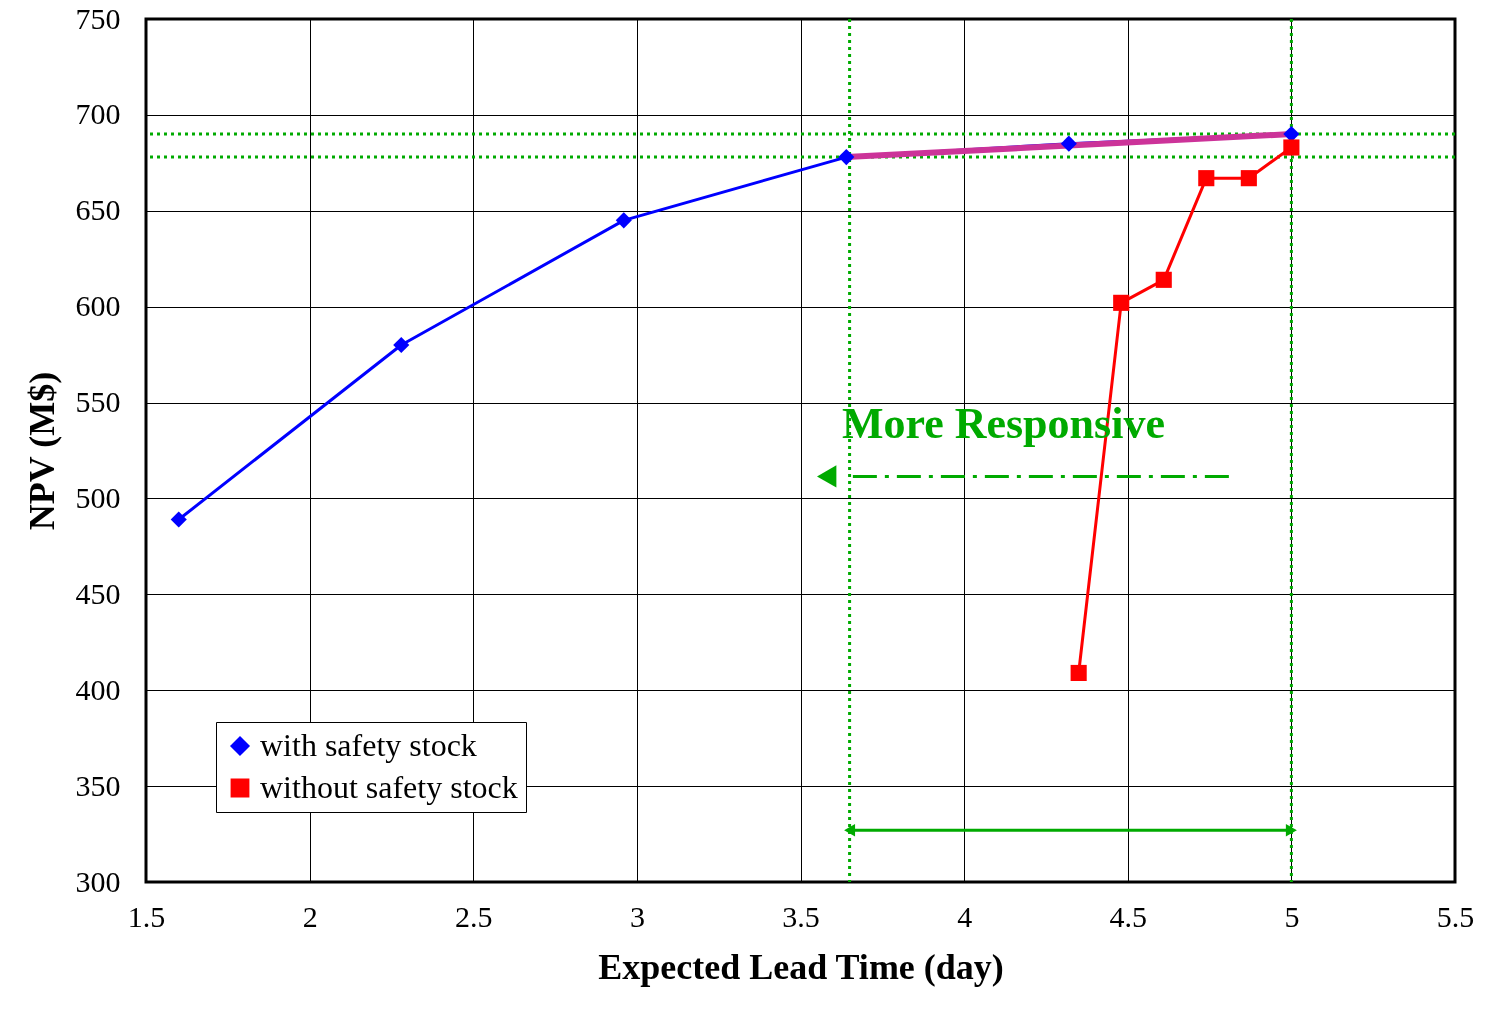  What do you see at coordinates (98, 497) in the screenshot?
I see `y-tick-label: 500` at bounding box center [98, 497].